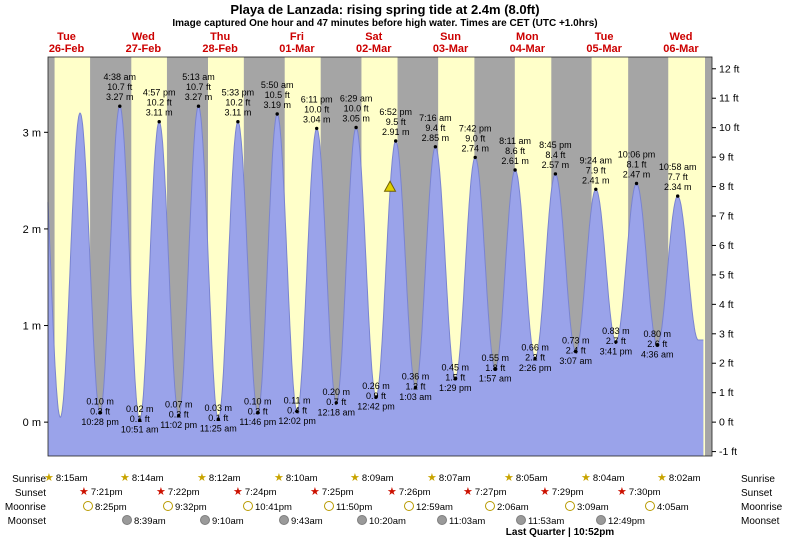 The height and width of the screenshot is (538, 793). I want to click on svg-text: 9.5 ft, so click(396, 122).